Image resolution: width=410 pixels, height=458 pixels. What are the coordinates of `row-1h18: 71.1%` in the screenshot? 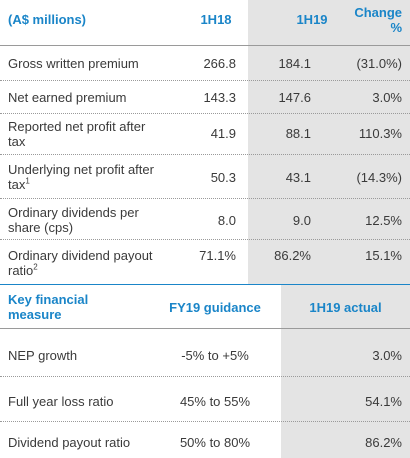 It's located at (217, 255).